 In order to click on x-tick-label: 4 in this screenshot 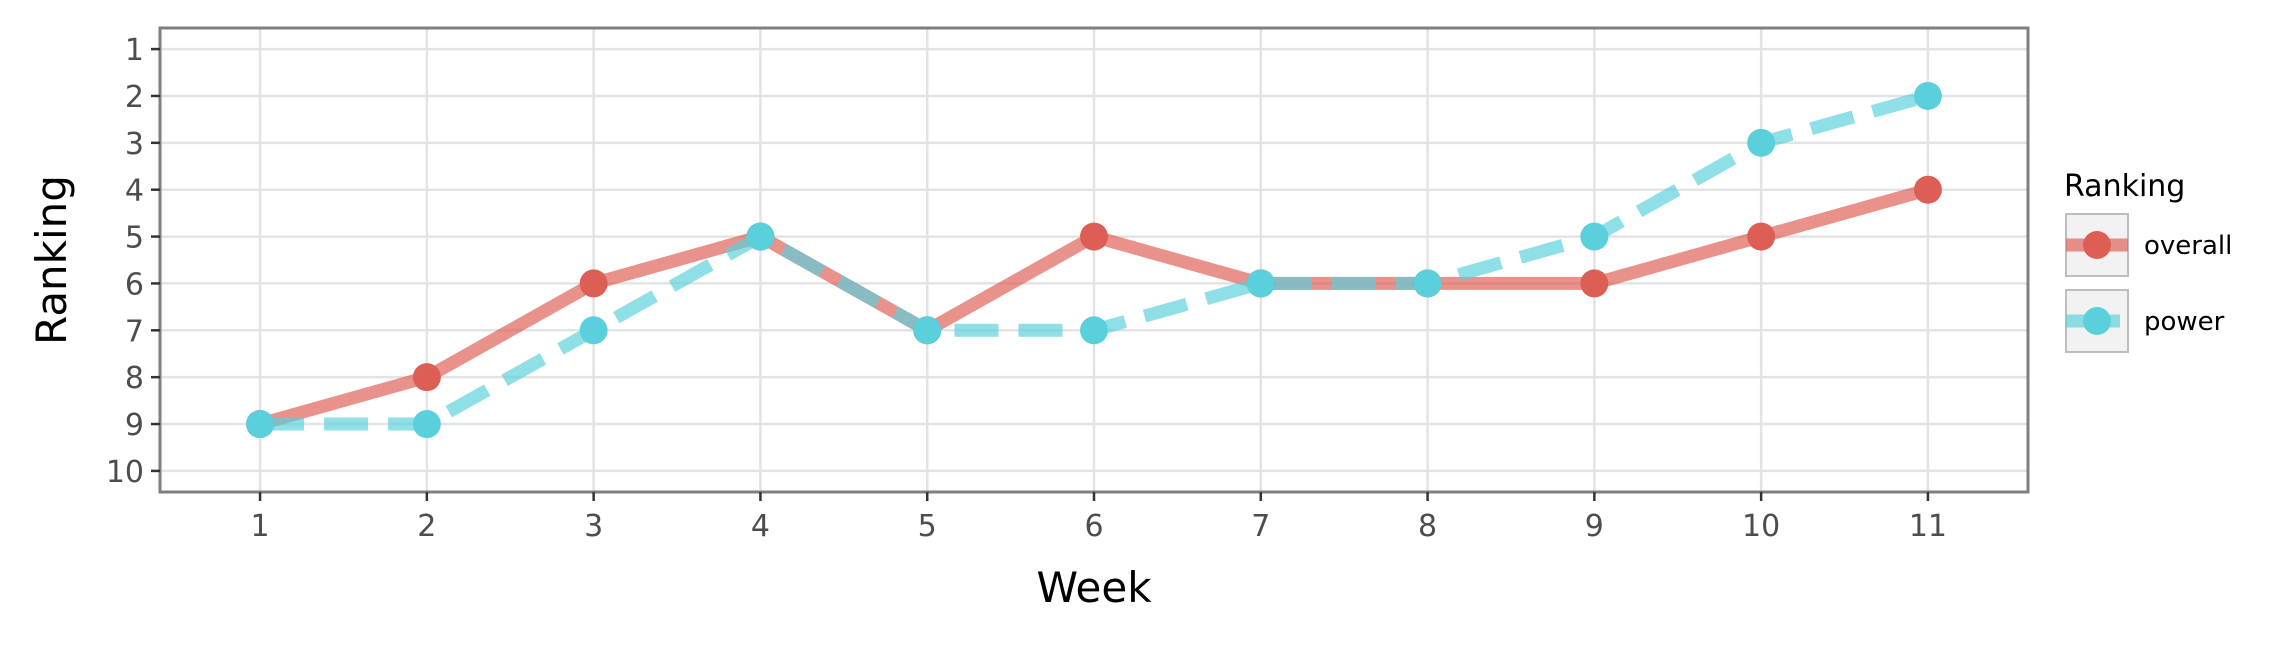, I will do `click(760, 526)`.